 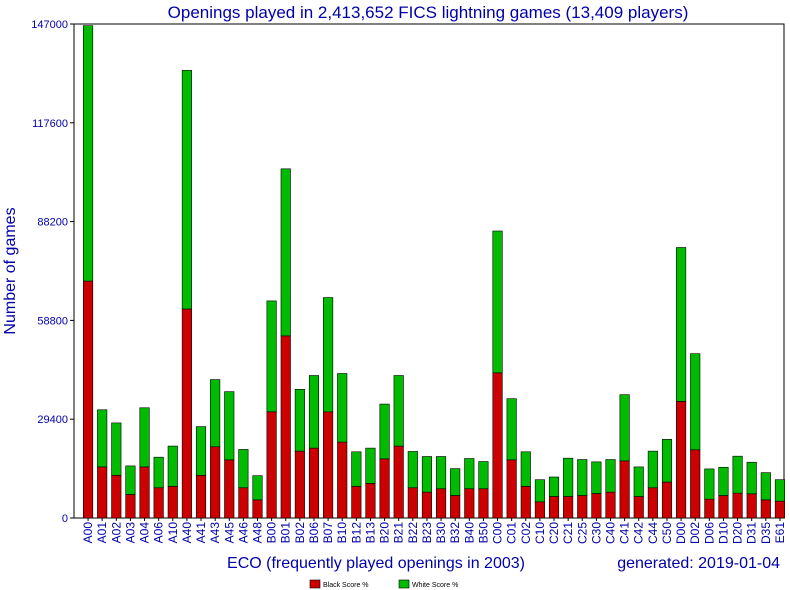 What do you see at coordinates (384, 488) in the screenshot?
I see `bar-black-score-b20` at bounding box center [384, 488].